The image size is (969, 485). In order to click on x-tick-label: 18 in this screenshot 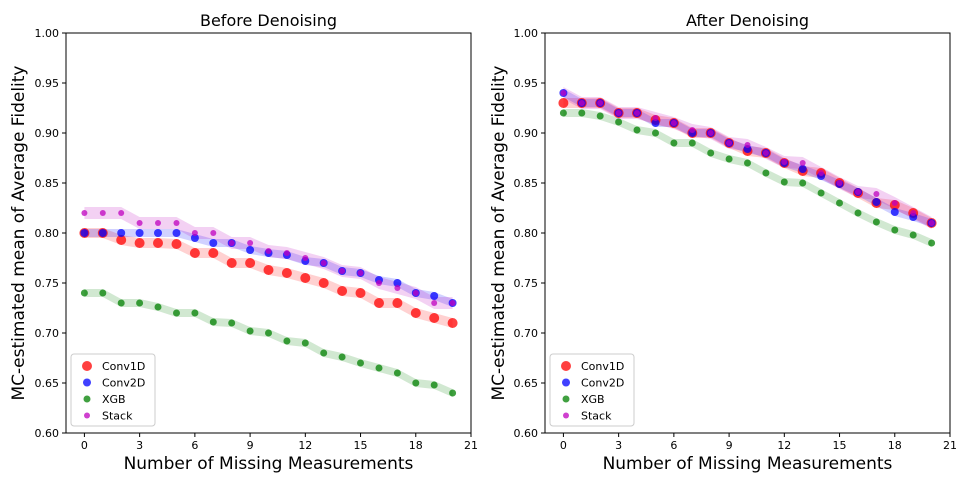, I will do `click(416, 445)`.